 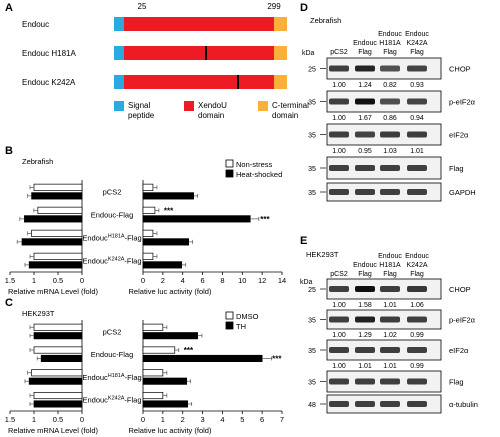 I want to click on row-label: Endouc-Flag, so click(x=112, y=354).